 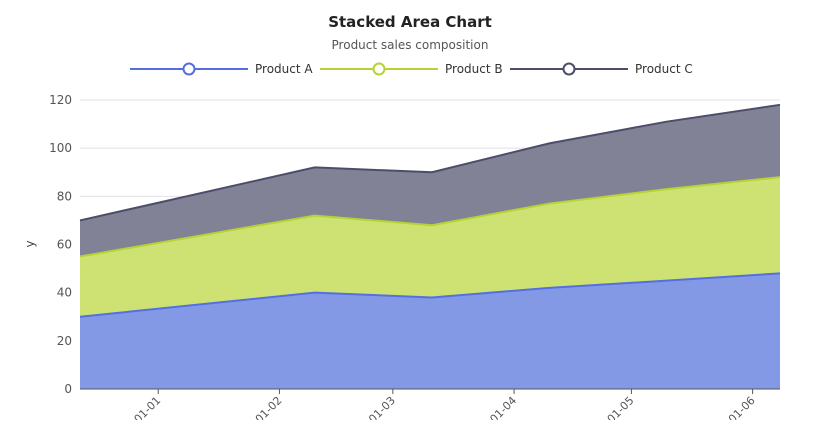 What do you see at coordinates (221, 69) in the screenshot?
I see `legend-item: Product A` at bounding box center [221, 69].